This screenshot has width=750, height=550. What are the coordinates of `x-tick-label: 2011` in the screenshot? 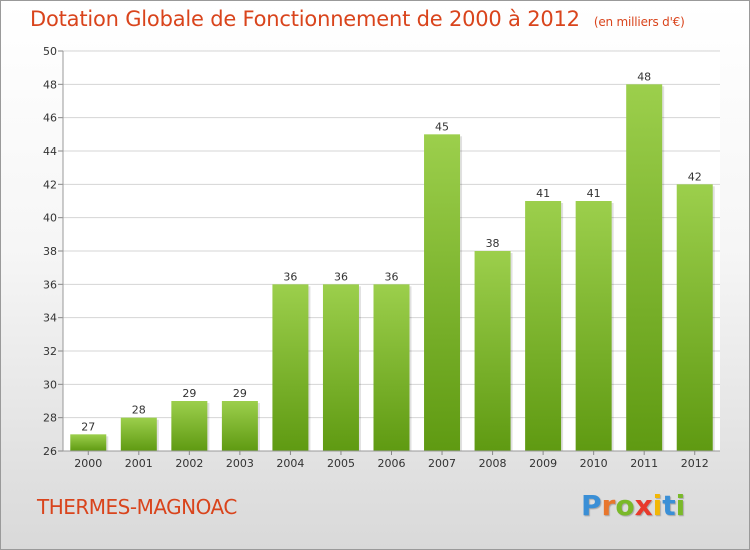 It's located at (644, 463).